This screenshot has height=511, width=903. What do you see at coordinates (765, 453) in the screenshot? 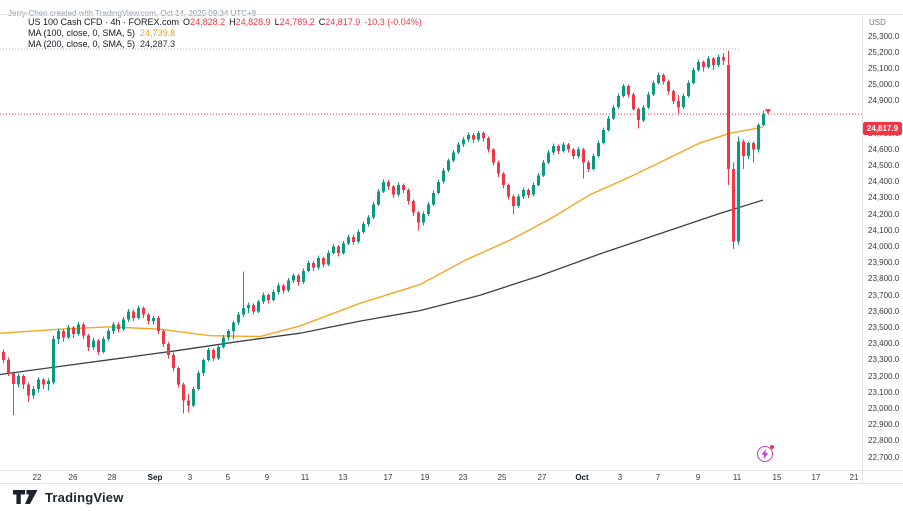
I see `flash-event-icon` at bounding box center [765, 453].